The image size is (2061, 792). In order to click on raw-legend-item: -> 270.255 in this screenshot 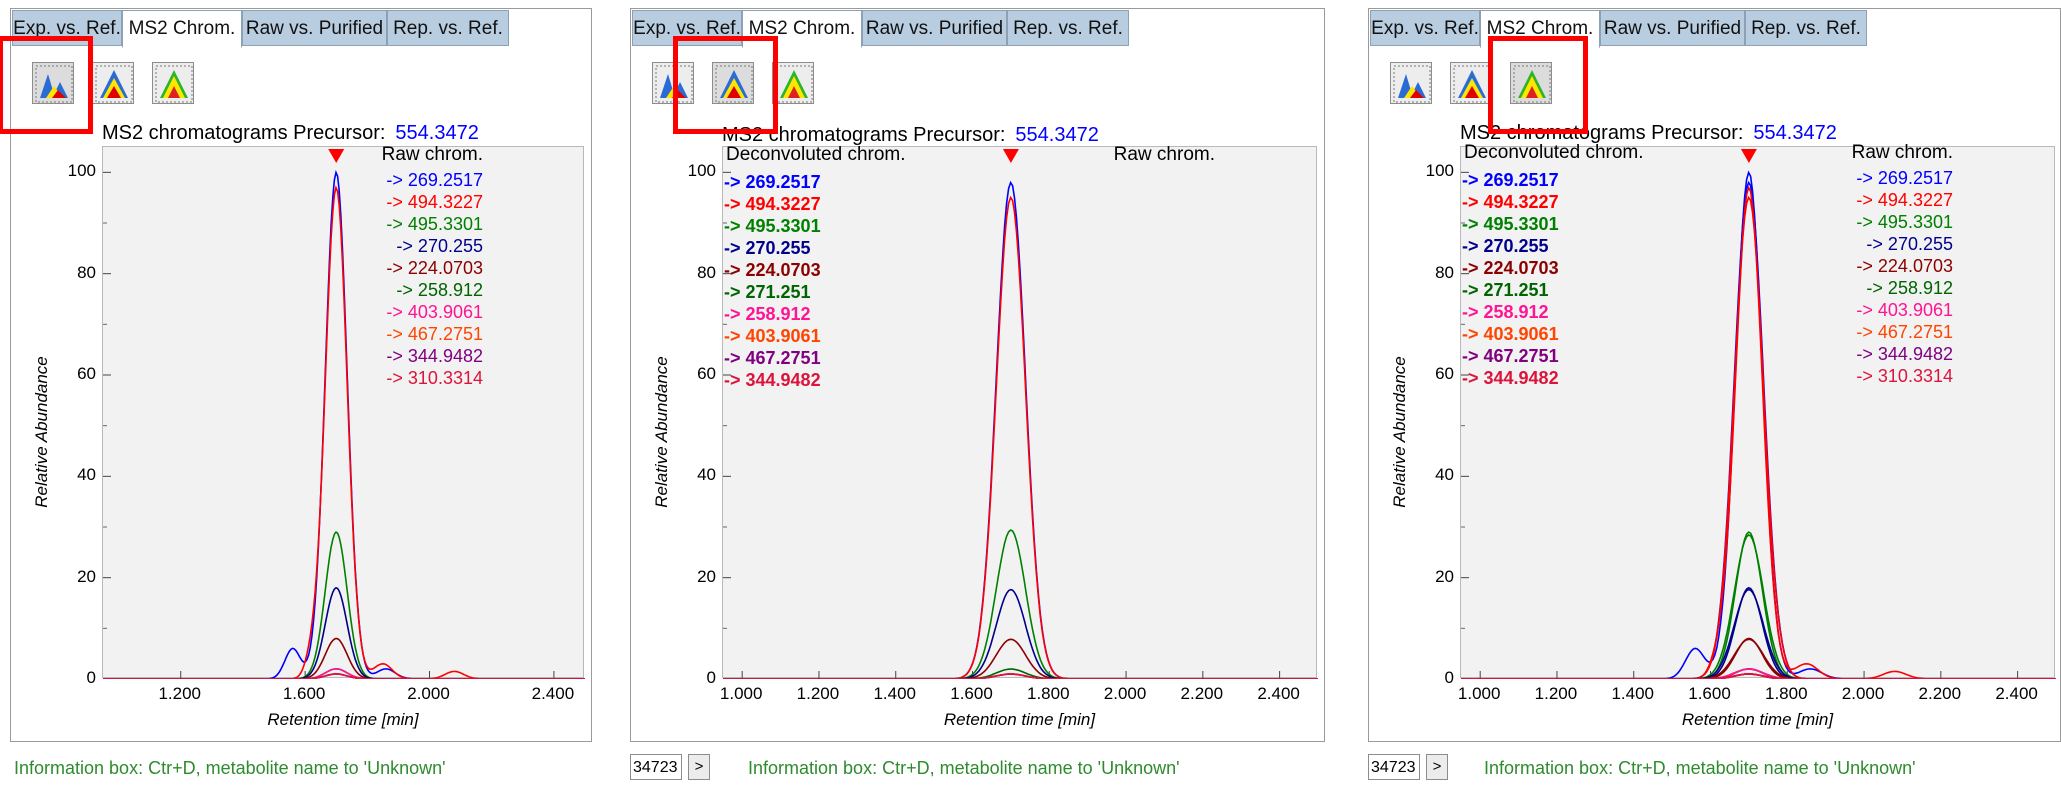, I will do `click(1909, 244)`.